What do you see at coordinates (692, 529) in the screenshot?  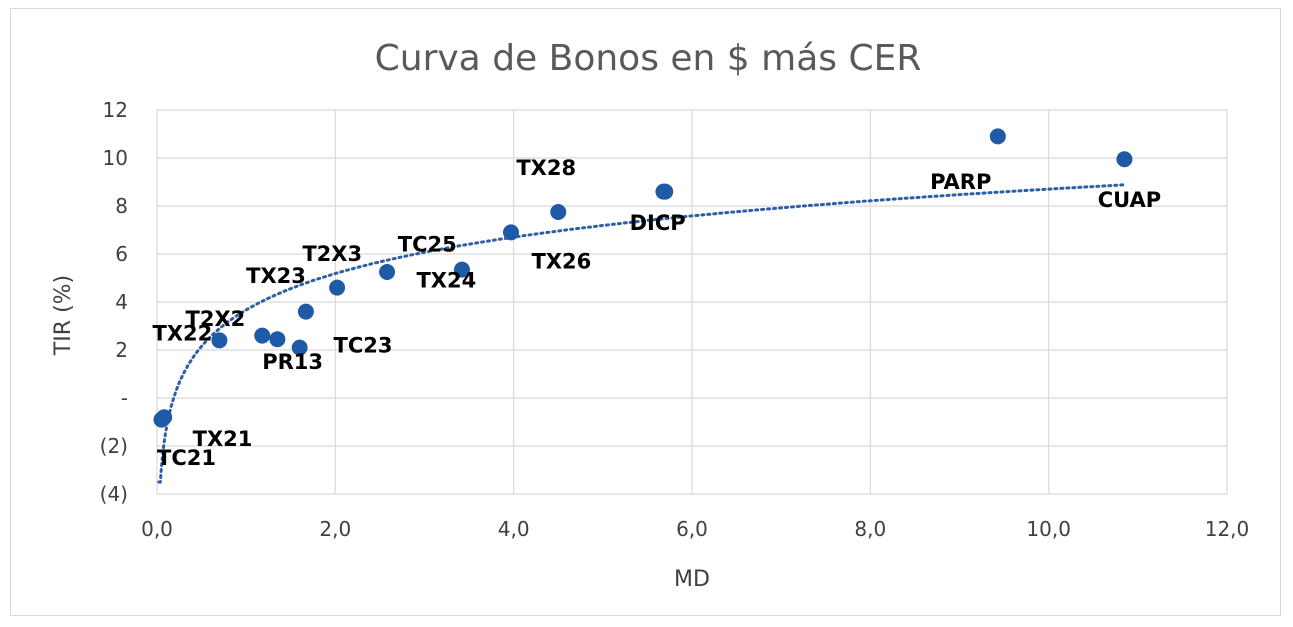 I see `x-tick-label: 6,0` at bounding box center [692, 529].